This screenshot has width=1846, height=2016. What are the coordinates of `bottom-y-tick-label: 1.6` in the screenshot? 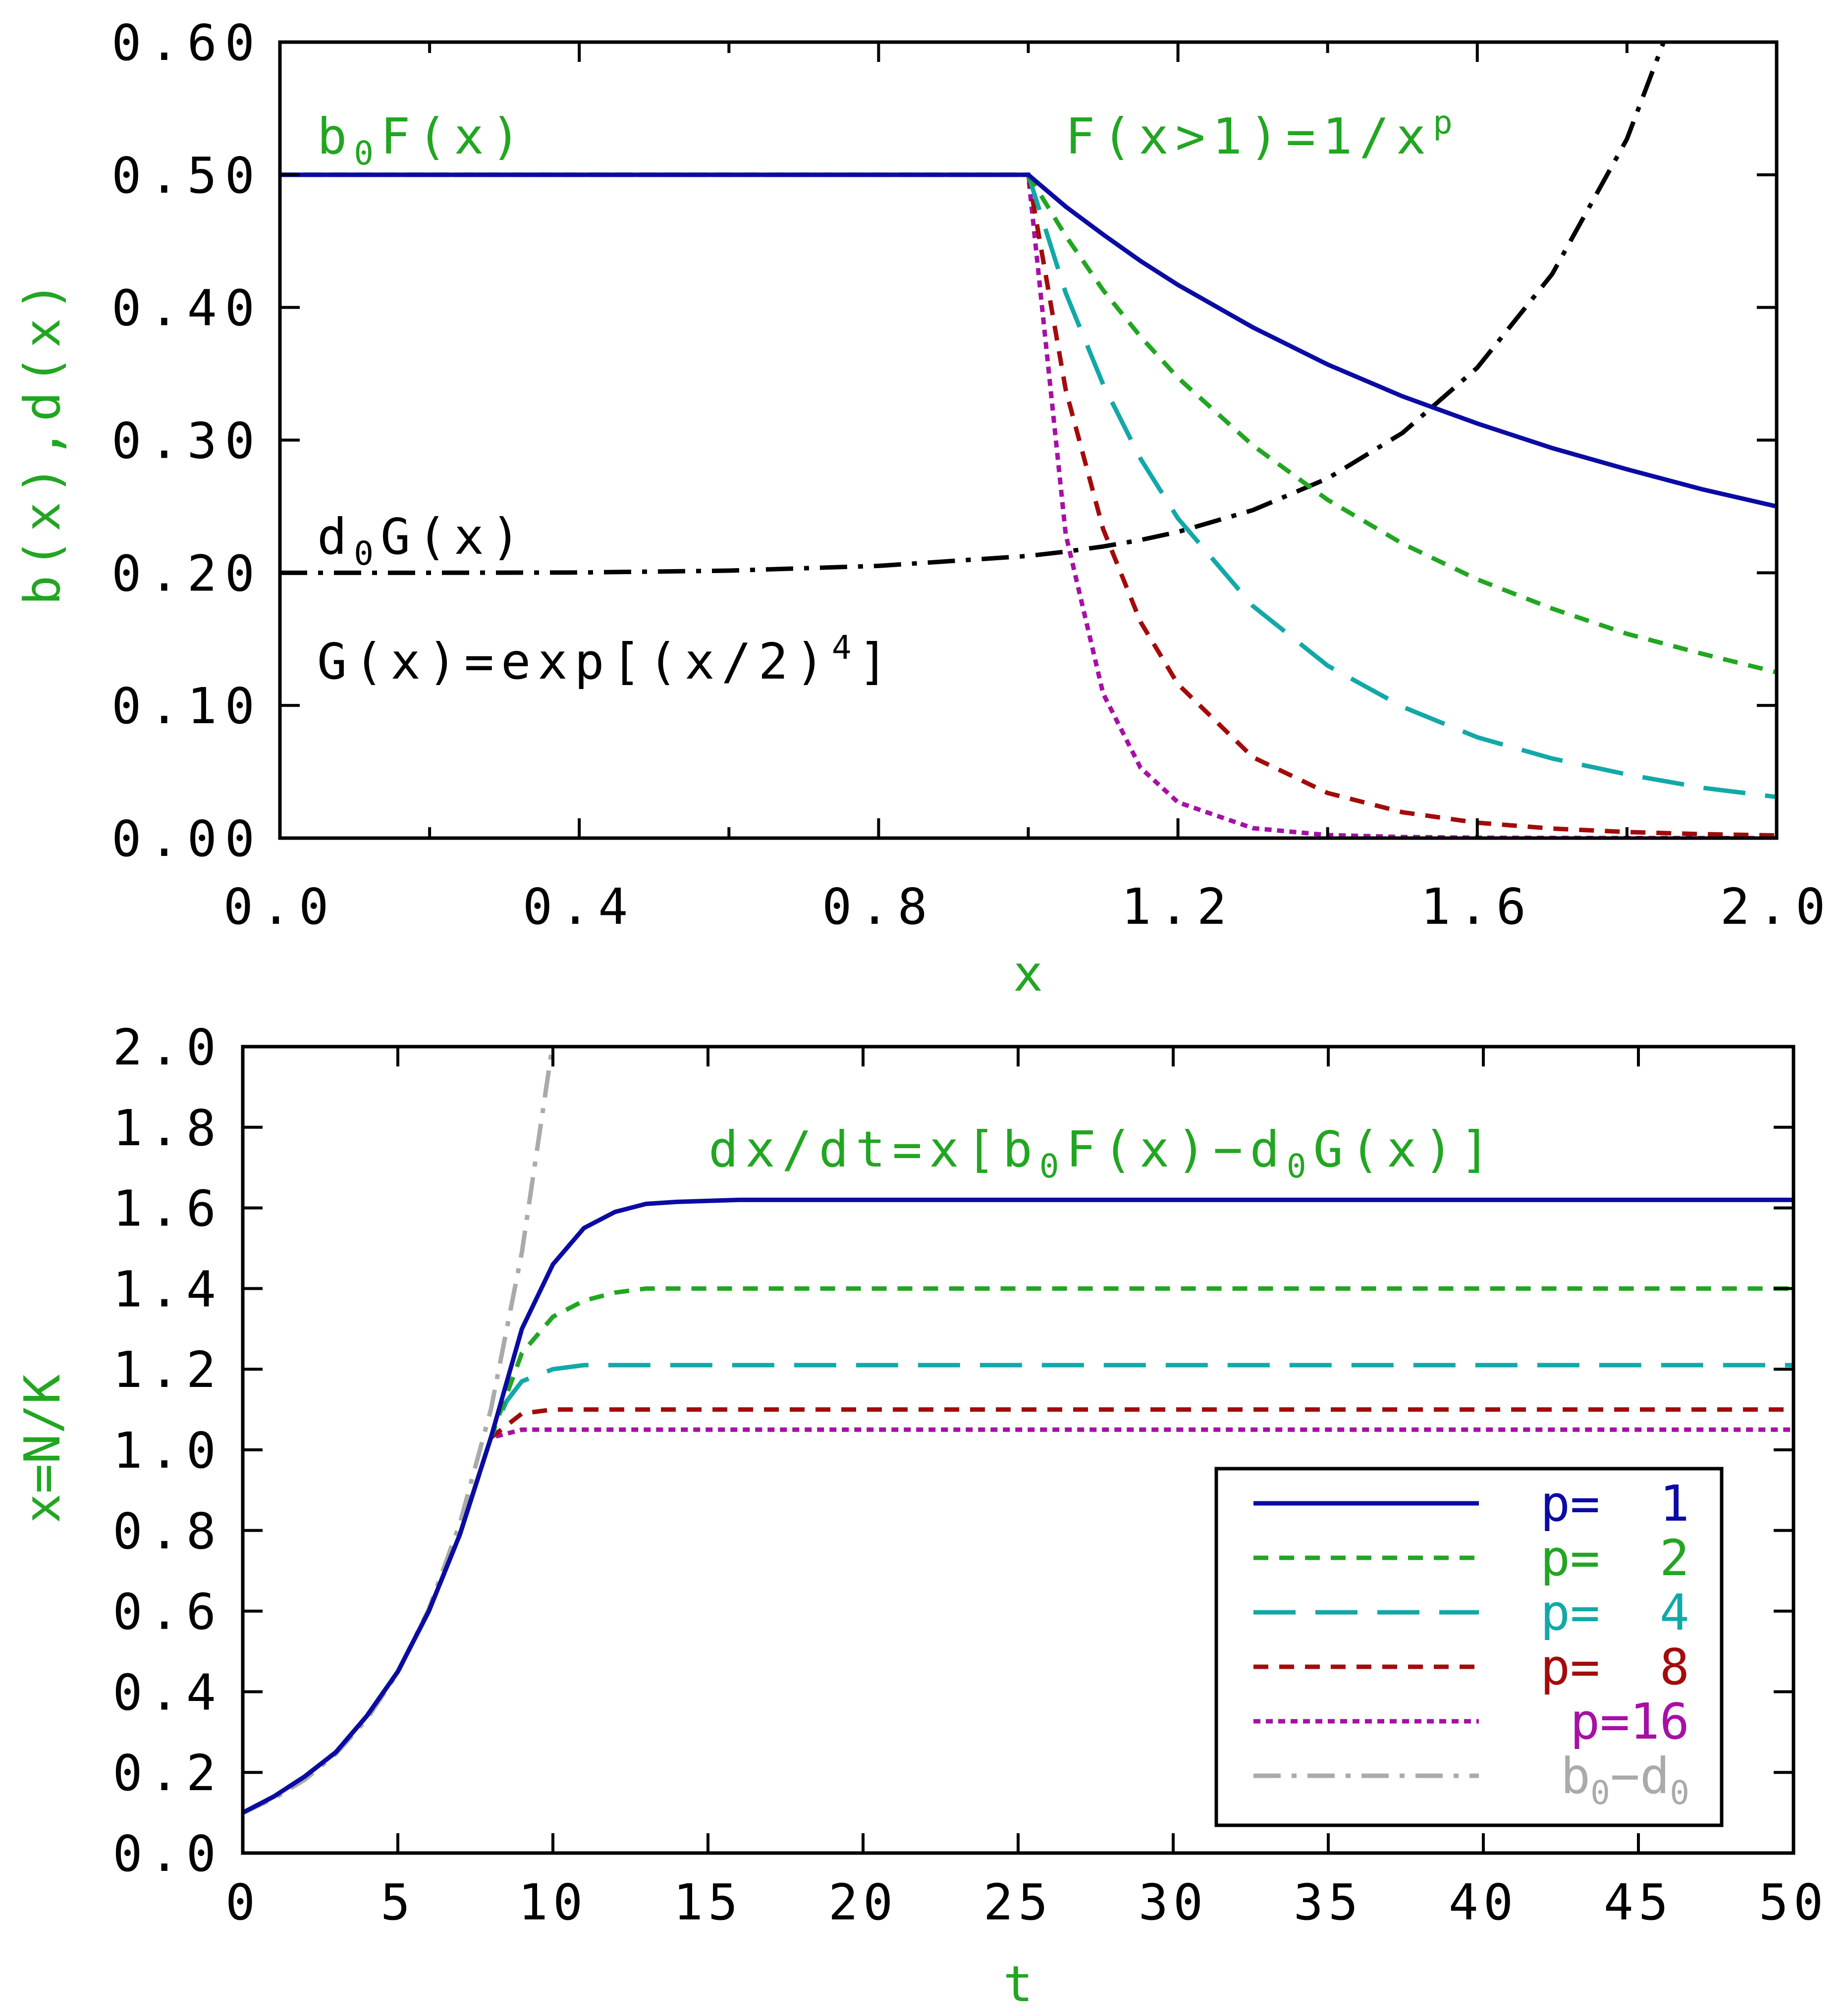 It's located at (167, 1209).